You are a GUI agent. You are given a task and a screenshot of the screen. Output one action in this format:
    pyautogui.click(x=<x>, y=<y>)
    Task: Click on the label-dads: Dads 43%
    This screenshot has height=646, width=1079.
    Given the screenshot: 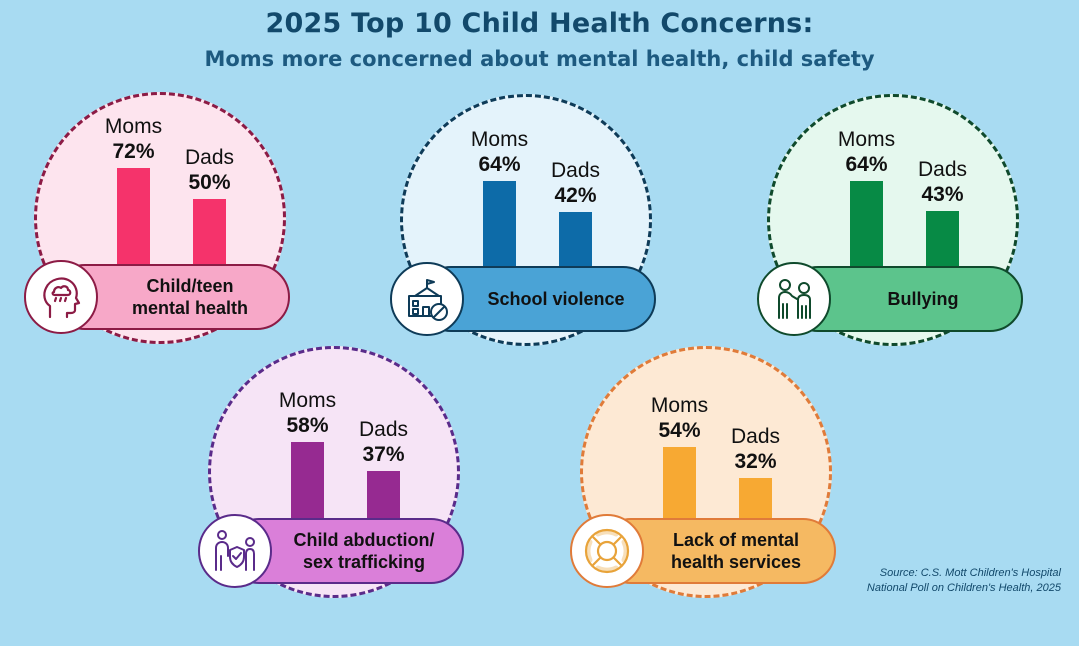 What is the action you would take?
    pyautogui.click(x=943, y=182)
    